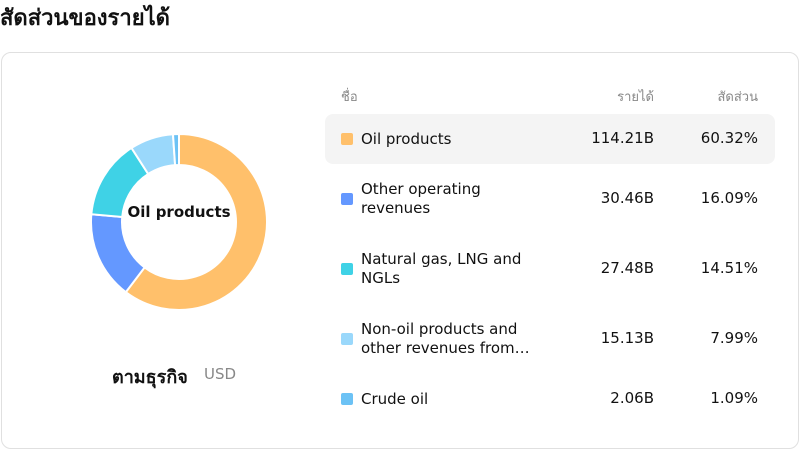 Image resolution: width=800 pixels, height=450 pixels. Describe the element at coordinates (395, 398) in the screenshot. I see `category-name: Crude oil` at that location.